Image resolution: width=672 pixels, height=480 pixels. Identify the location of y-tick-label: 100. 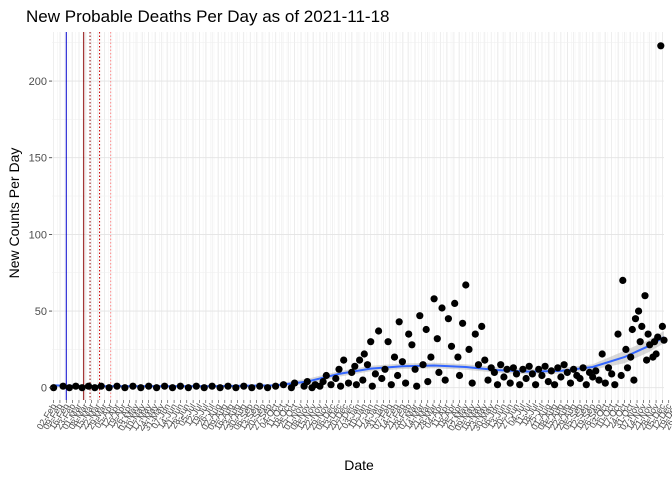
(38, 235).